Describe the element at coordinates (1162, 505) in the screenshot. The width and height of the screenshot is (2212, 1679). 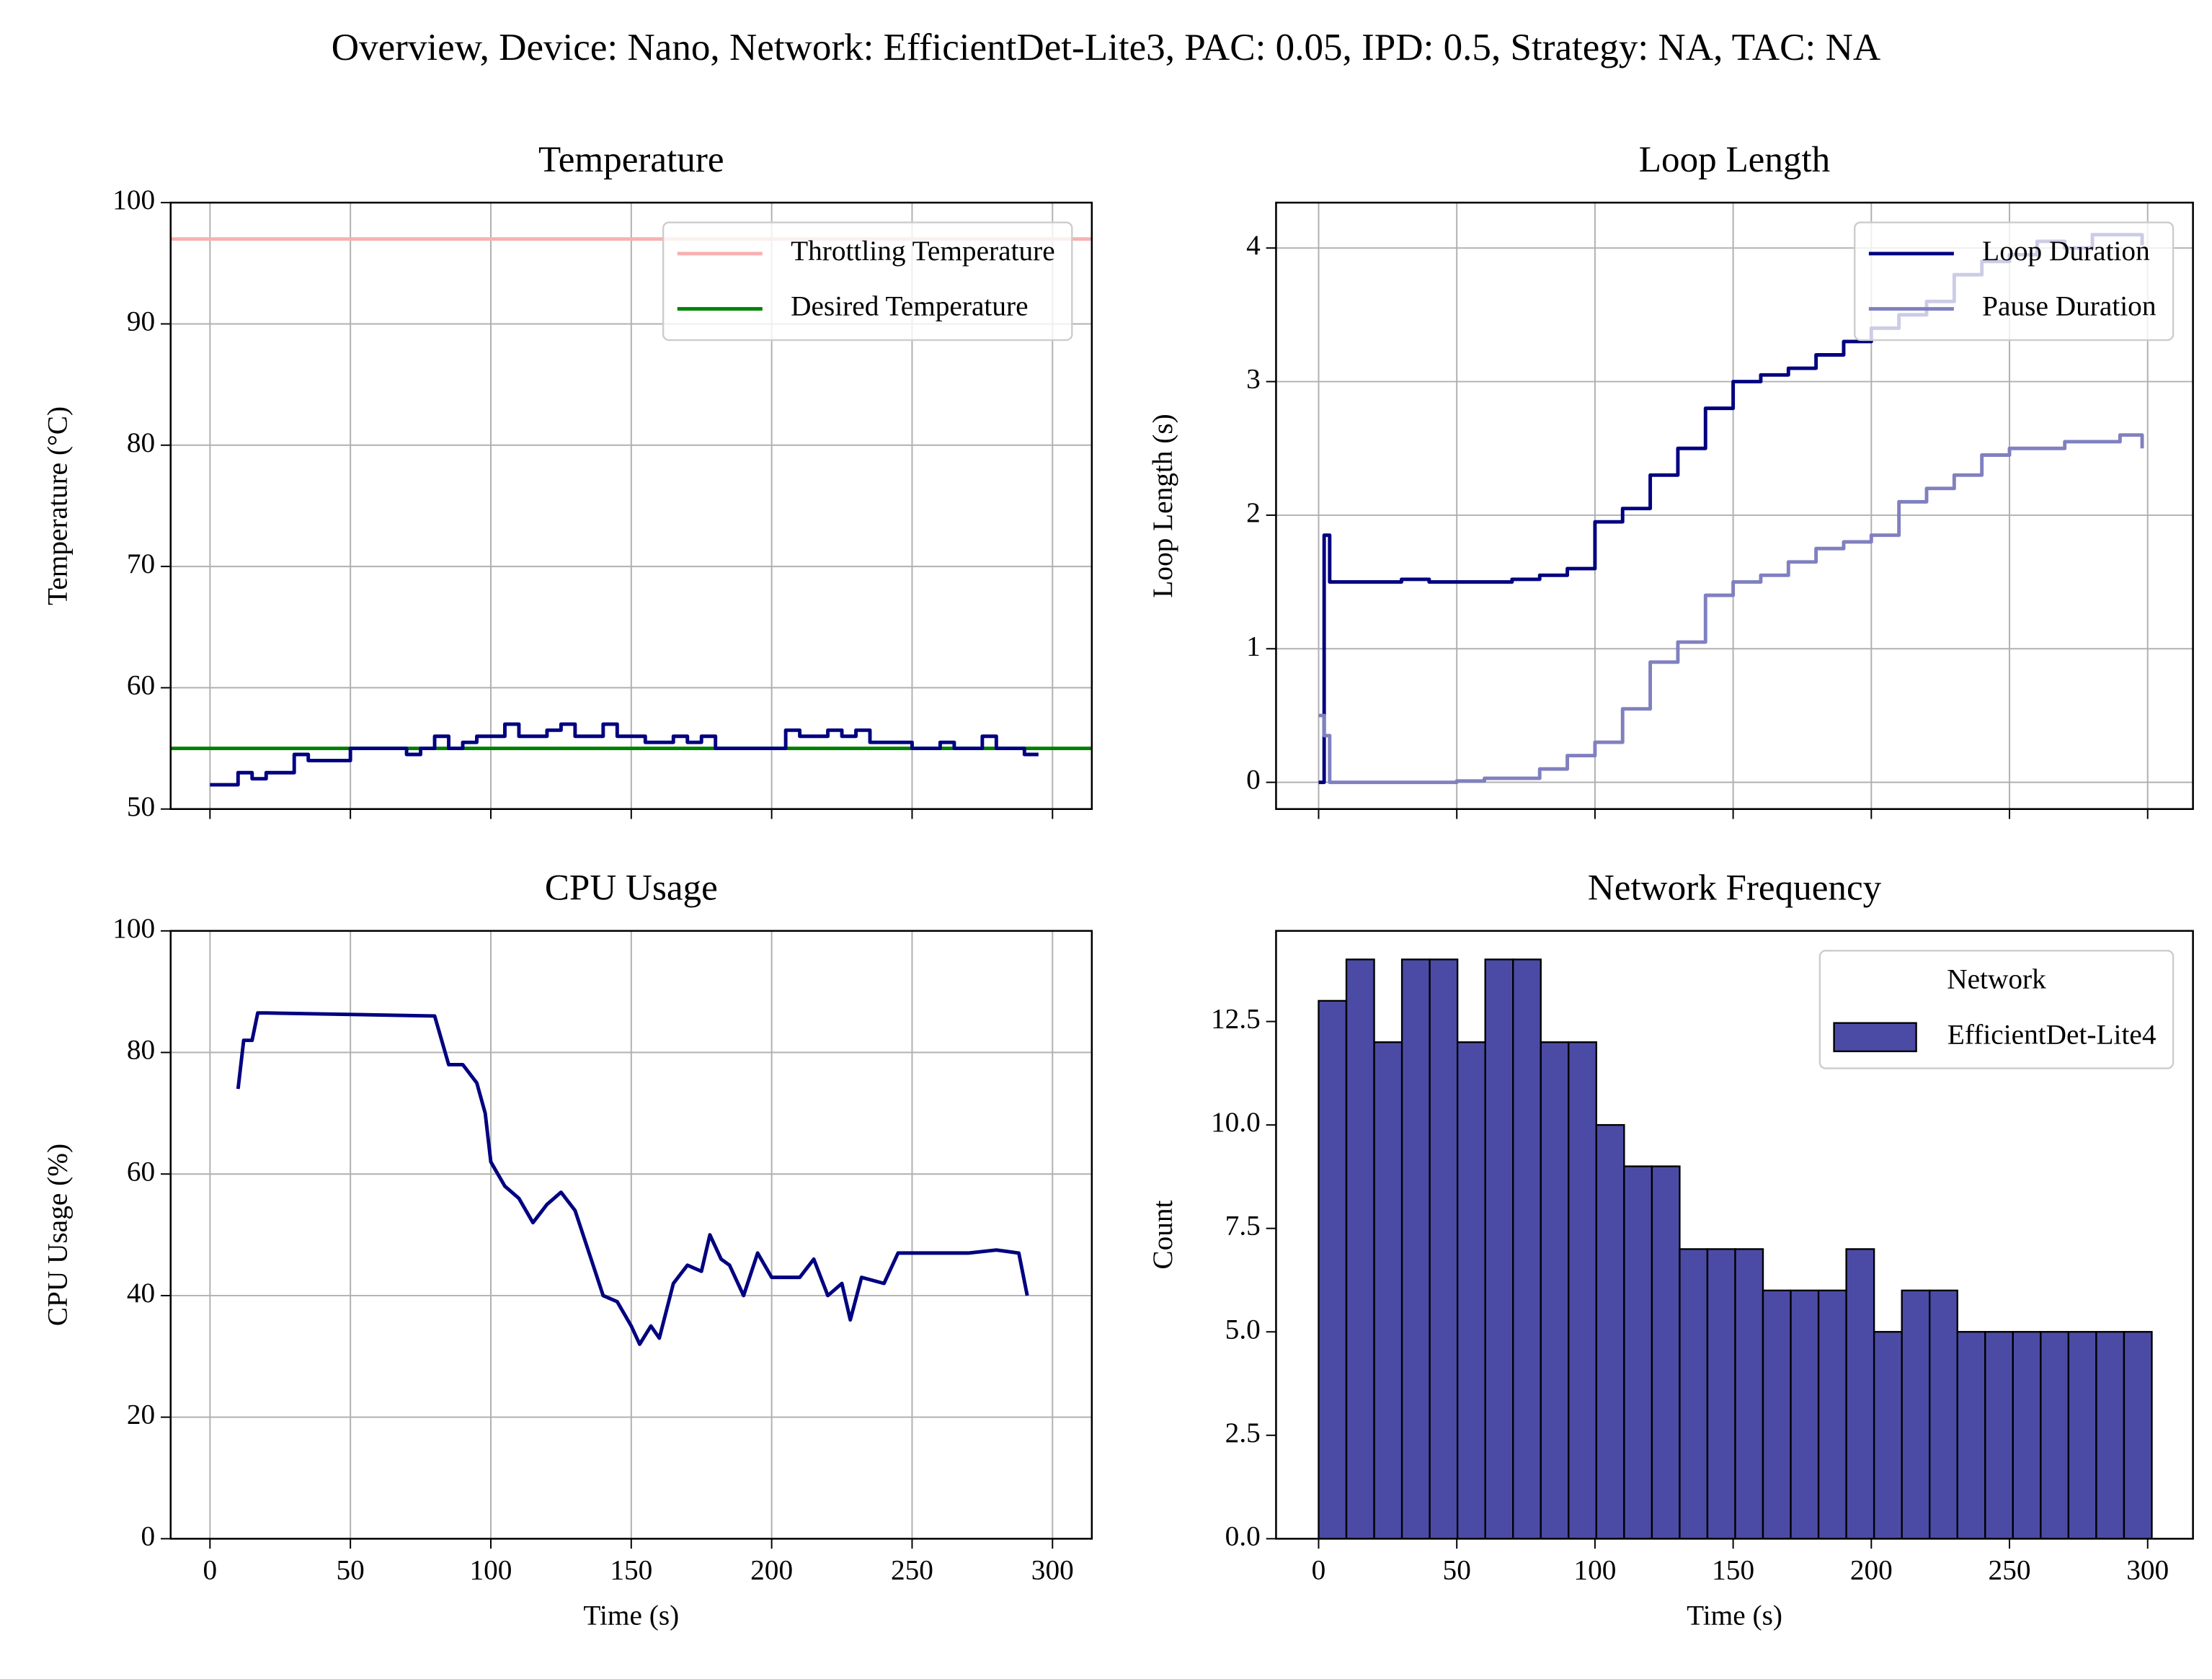
I see `y-axis-label: Loop Length (s)` at that location.